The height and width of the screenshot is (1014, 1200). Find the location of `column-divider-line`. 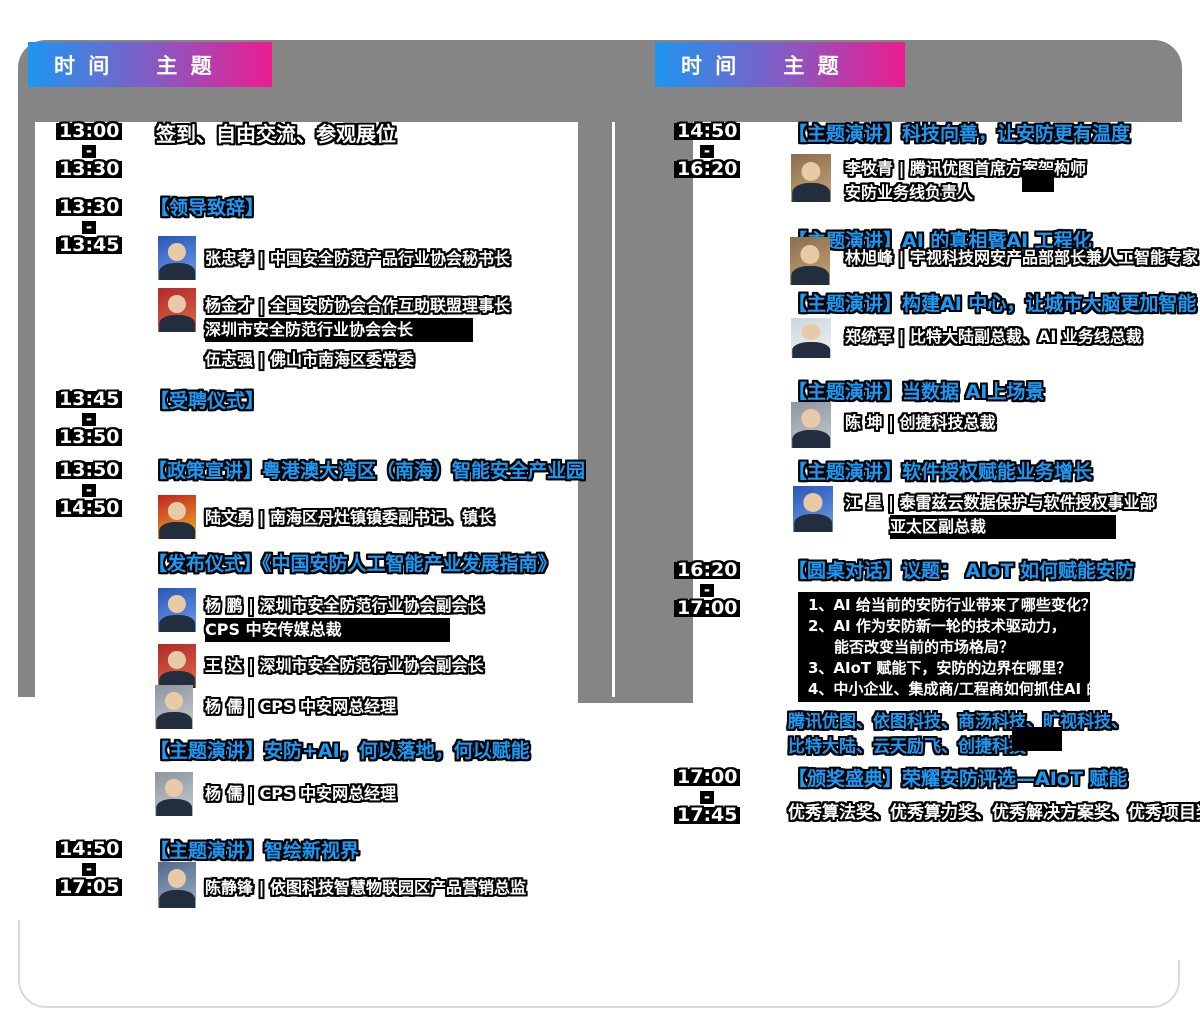

column-divider-line is located at coordinates (613, 409).